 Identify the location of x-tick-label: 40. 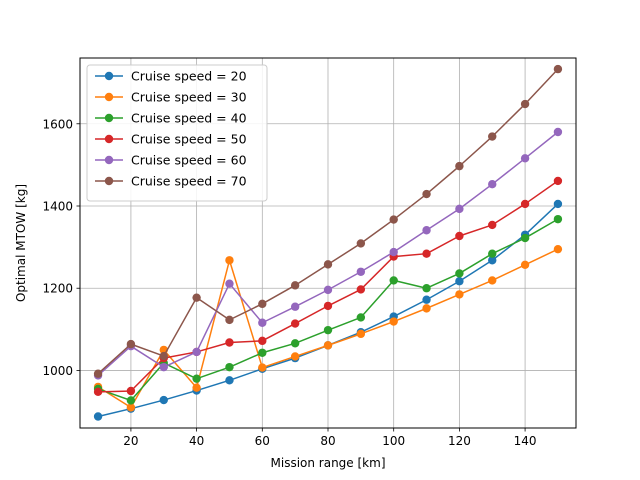
(196, 441).